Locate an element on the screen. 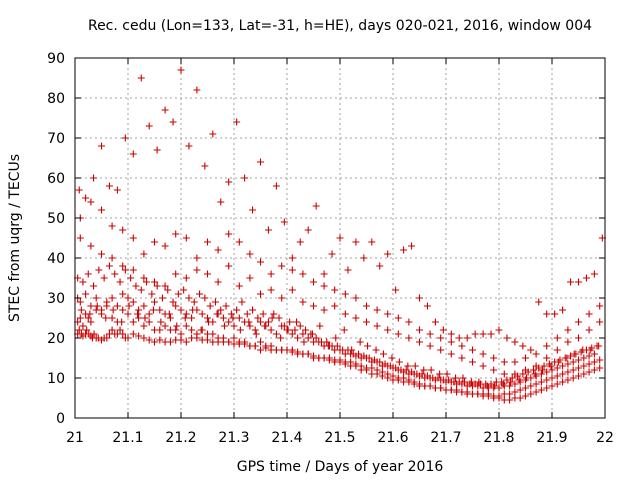 This screenshot has width=640, height=480. y-tick-label: 40 is located at coordinates (56, 259).